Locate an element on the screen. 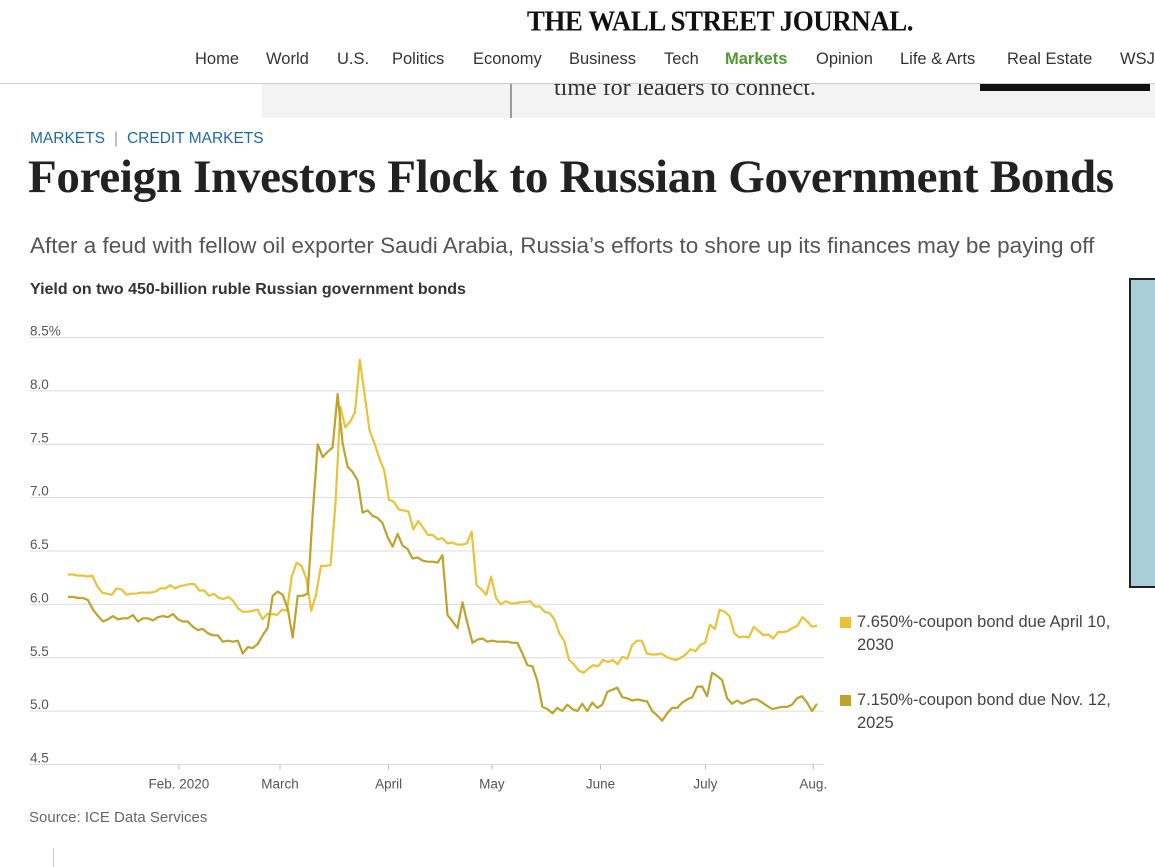 The image size is (1155, 867). bottom-divider is located at coordinates (53, 857).